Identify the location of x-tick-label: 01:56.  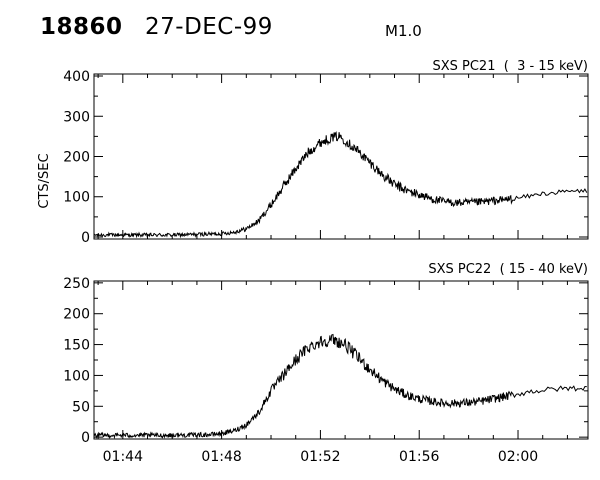
(419, 457).